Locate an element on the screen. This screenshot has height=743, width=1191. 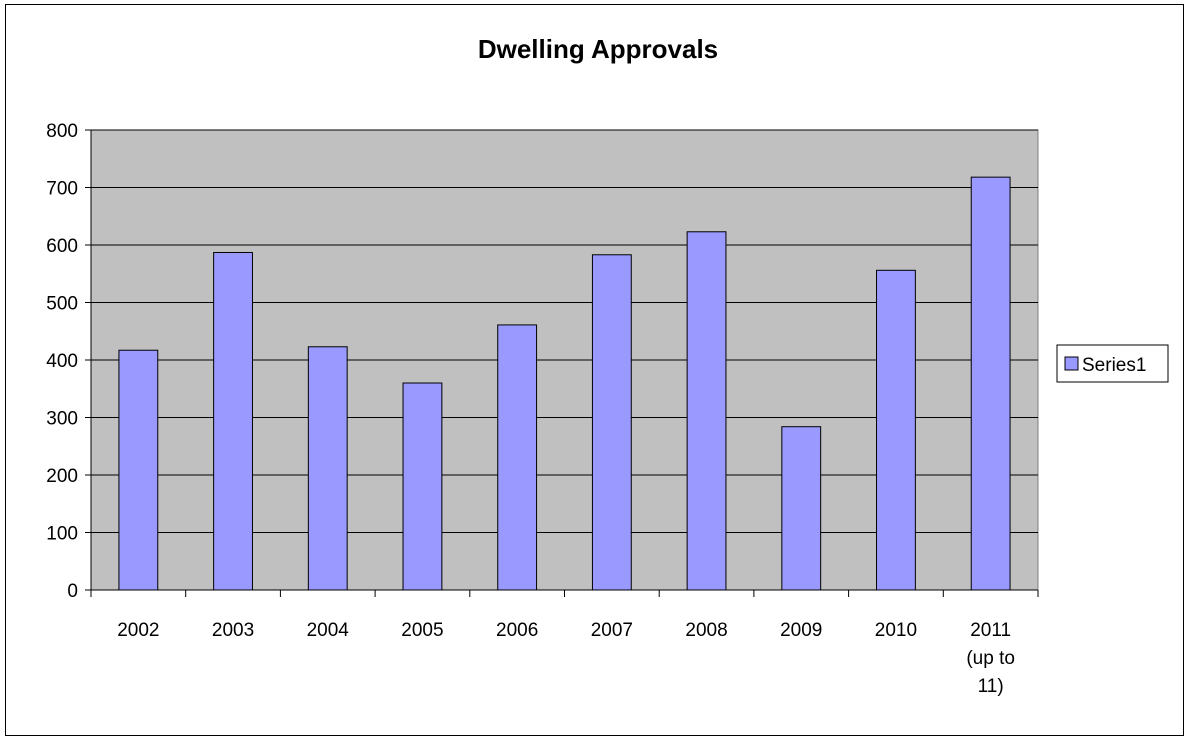
x-tick-label: 2006 is located at coordinates (517, 630).